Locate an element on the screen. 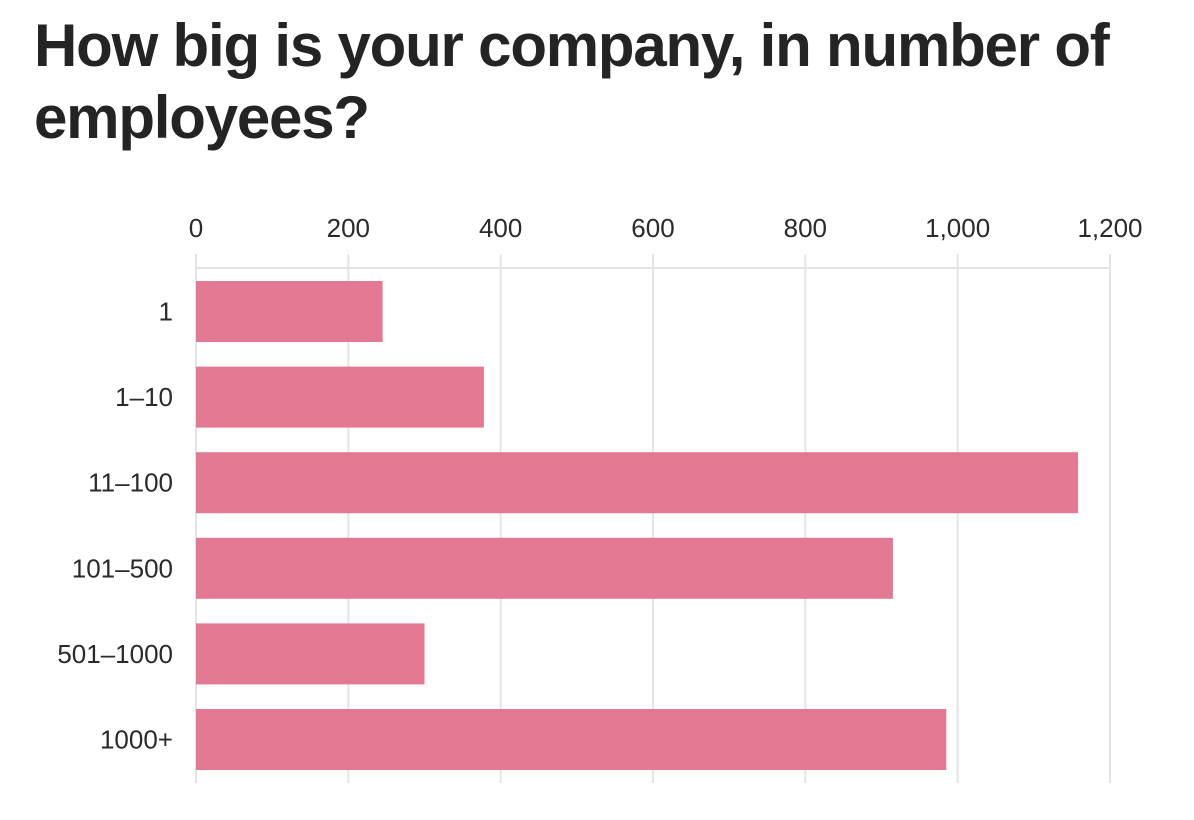  x-tick-label: 1,000 is located at coordinates (957, 228).